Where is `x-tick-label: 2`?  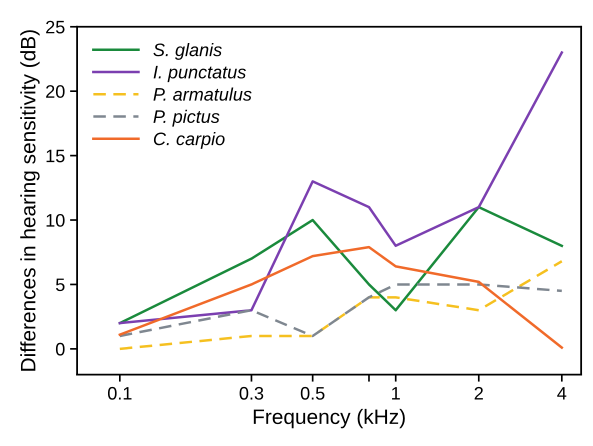
x-tick-label: 2 is located at coordinates (478, 393).